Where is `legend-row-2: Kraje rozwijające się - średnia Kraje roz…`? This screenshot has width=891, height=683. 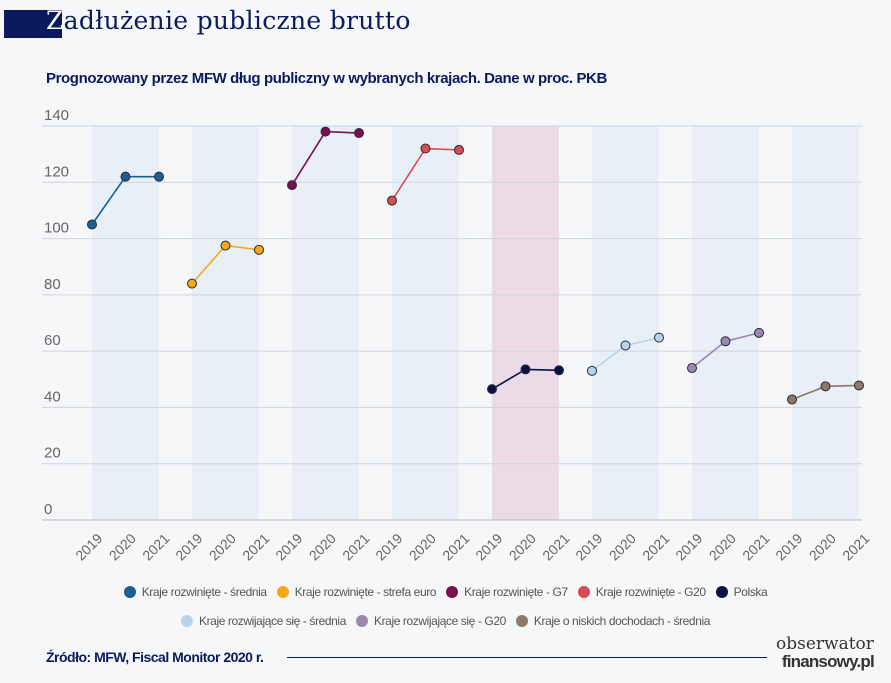 legend-row-2: Kraje rozwijające się - średnia Kraje roz… is located at coordinates (445, 621).